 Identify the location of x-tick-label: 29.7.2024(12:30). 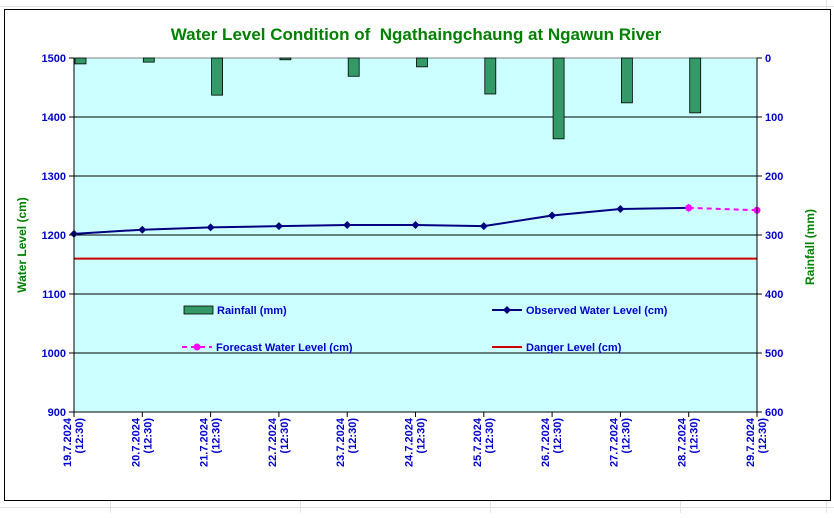
(757, 442).